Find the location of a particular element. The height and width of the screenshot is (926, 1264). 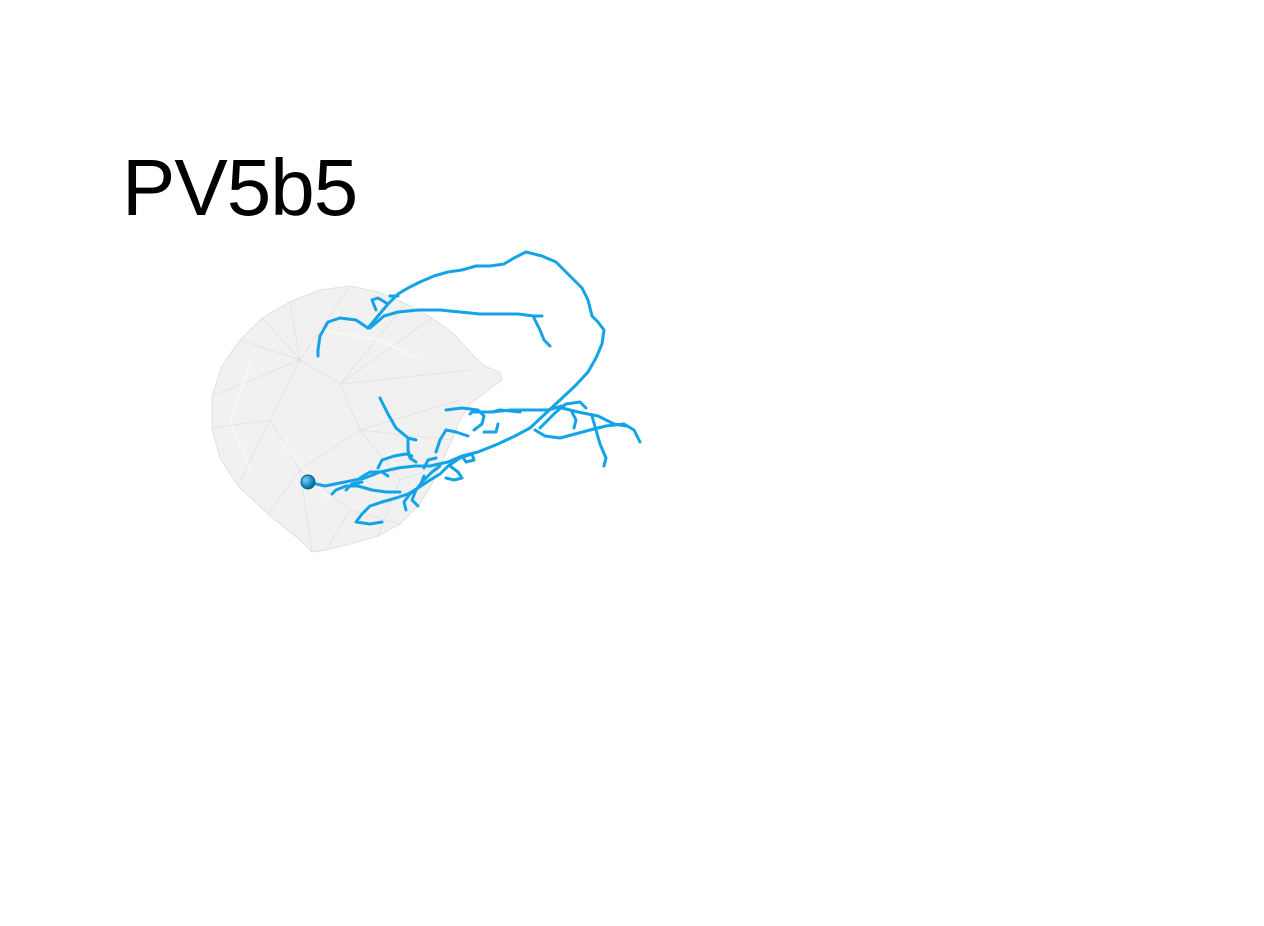

neuropil-mesh is located at coordinates (357, 419).